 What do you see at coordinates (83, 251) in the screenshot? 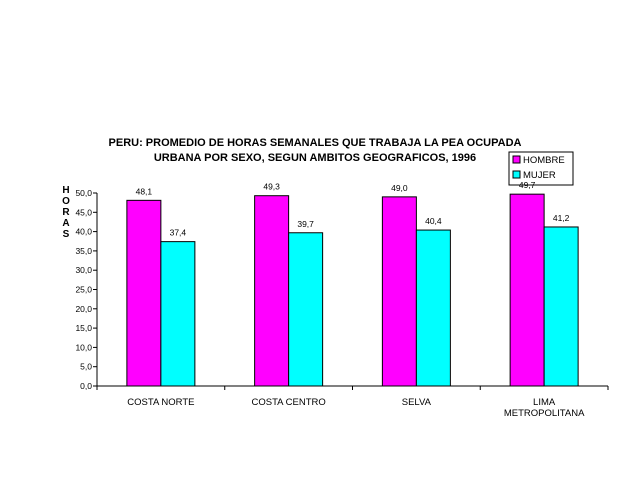
I see `y-tick-label: 35,0` at bounding box center [83, 251].